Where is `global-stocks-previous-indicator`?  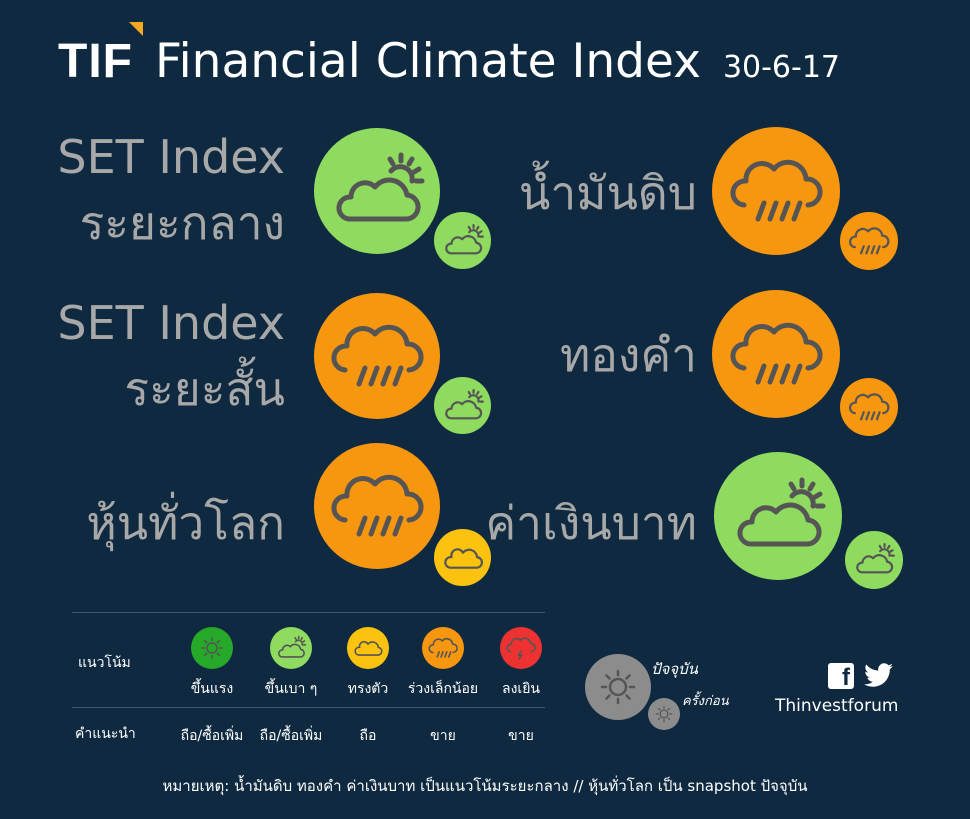
global-stocks-previous-indicator is located at coordinates (462, 557).